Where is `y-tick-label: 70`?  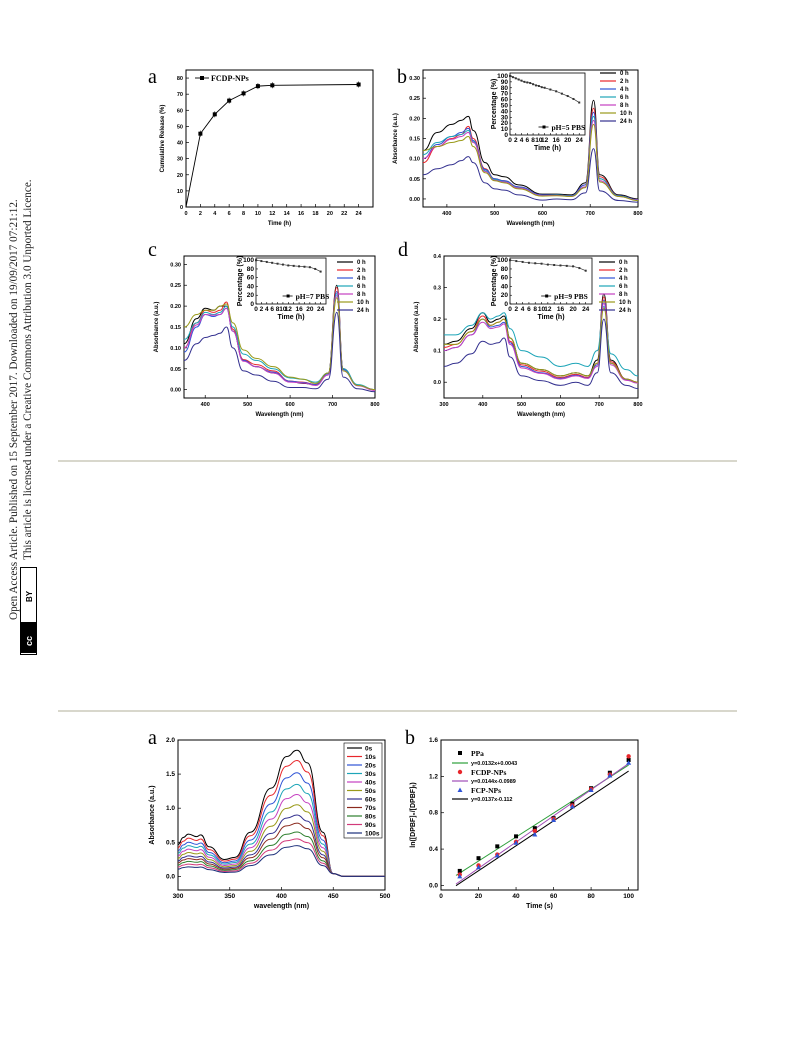
y-tick-label: 70 is located at coordinates (180, 95).